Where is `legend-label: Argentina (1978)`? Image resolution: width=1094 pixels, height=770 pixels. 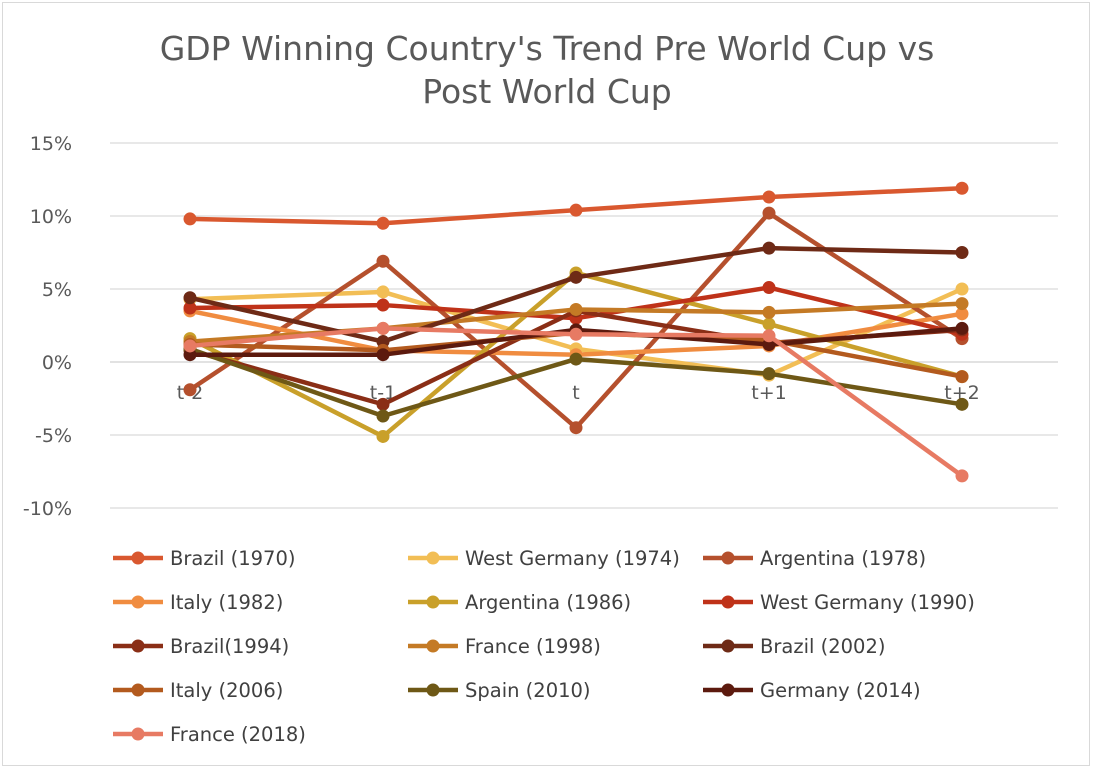 legend-label: Argentina (1978) is located at coordinates (843, 558).